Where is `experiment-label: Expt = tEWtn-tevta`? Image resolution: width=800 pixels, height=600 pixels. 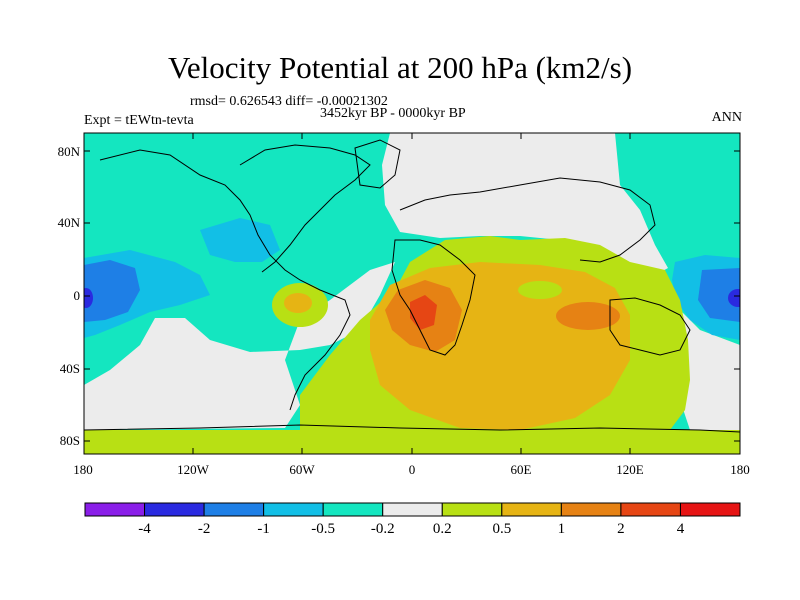
experiment-label: Expt = tEWtn-tevta is located at coordinates (139, 120).